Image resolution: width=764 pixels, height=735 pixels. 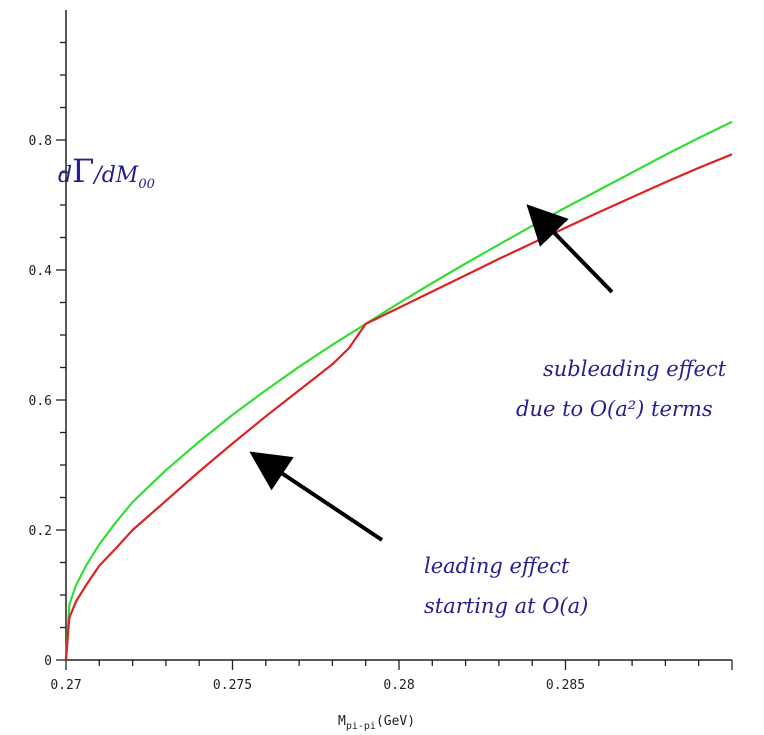 I want to click on x-tick-label: 0.275, so click(x=232, y=685).